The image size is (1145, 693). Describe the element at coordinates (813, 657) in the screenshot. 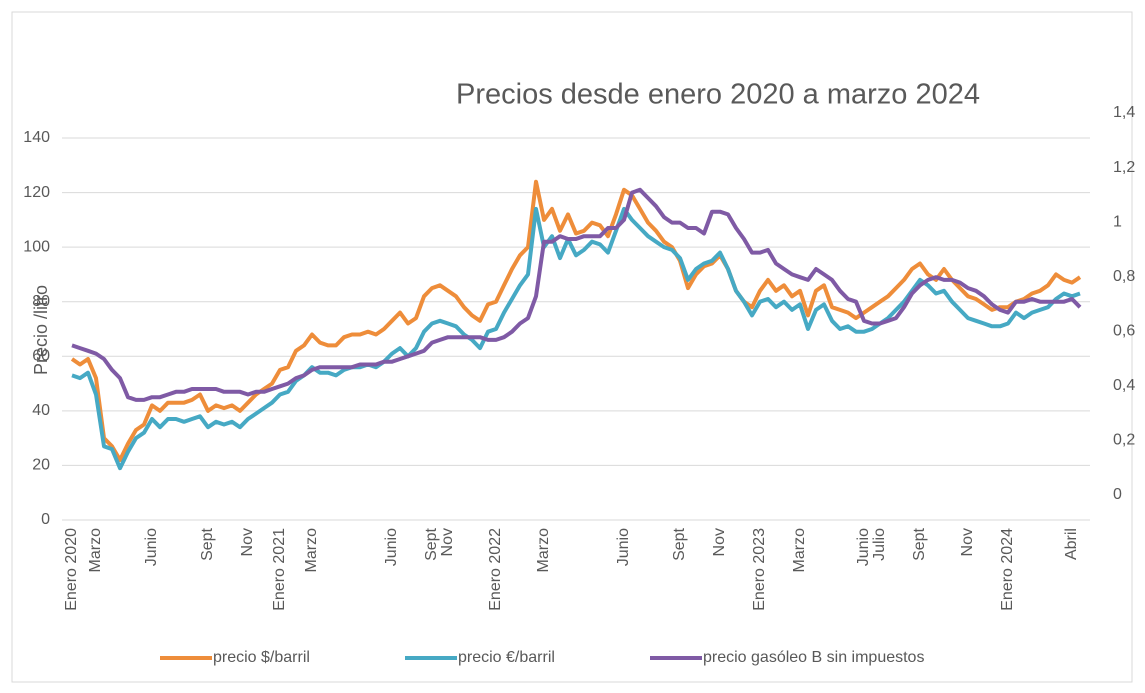

I see `legend-label: precio gasóleo B sin impuestos` at that location.